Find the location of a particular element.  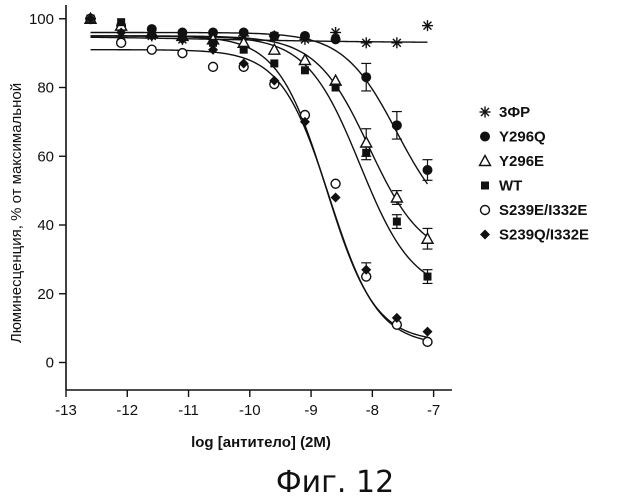

y-tick-label: 80 is located at coordinates (45, 88).